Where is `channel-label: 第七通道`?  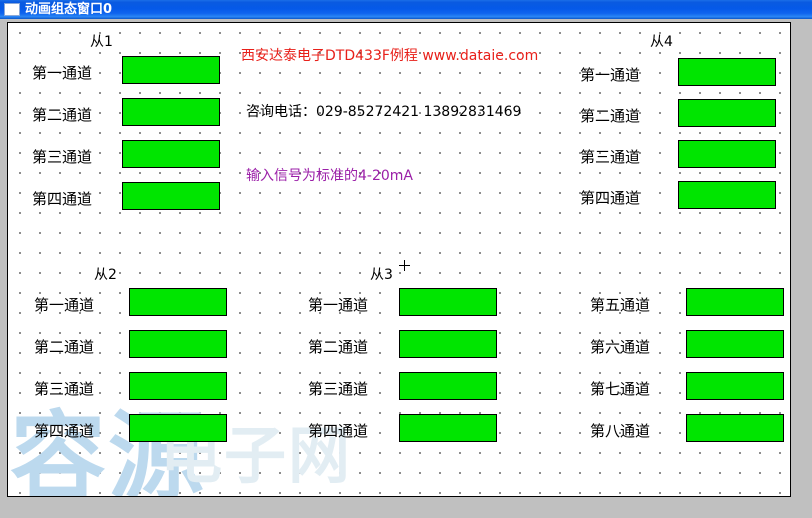 channel-label: 第七通道 is located at coordinates (620, 389).